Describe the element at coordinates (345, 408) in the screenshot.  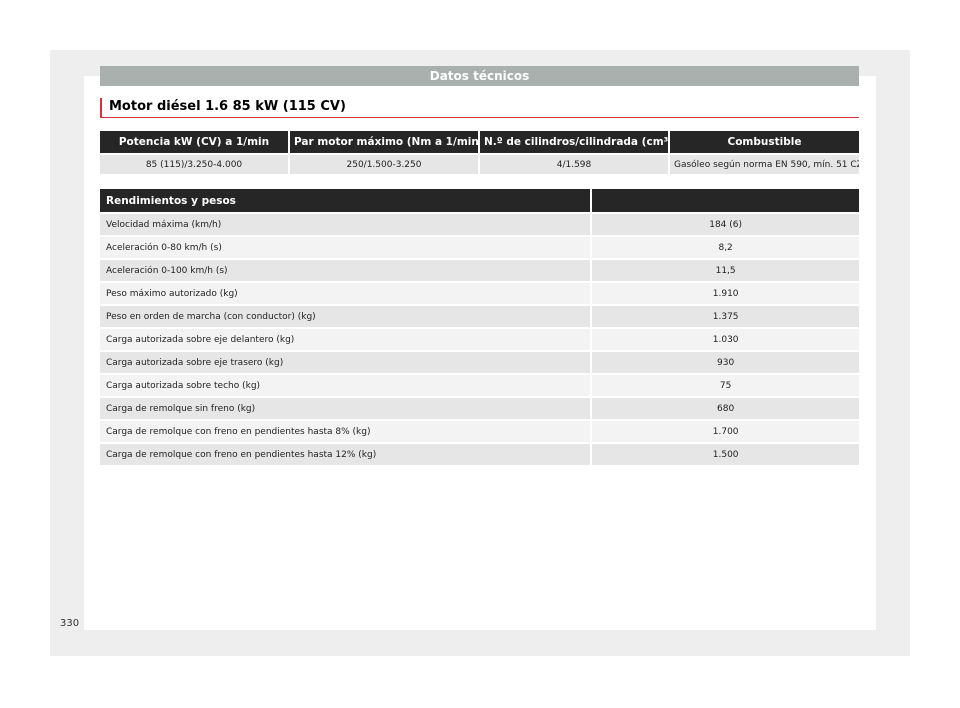
I see `row-label: Carga de remolque sin freno (kg)` at that location.